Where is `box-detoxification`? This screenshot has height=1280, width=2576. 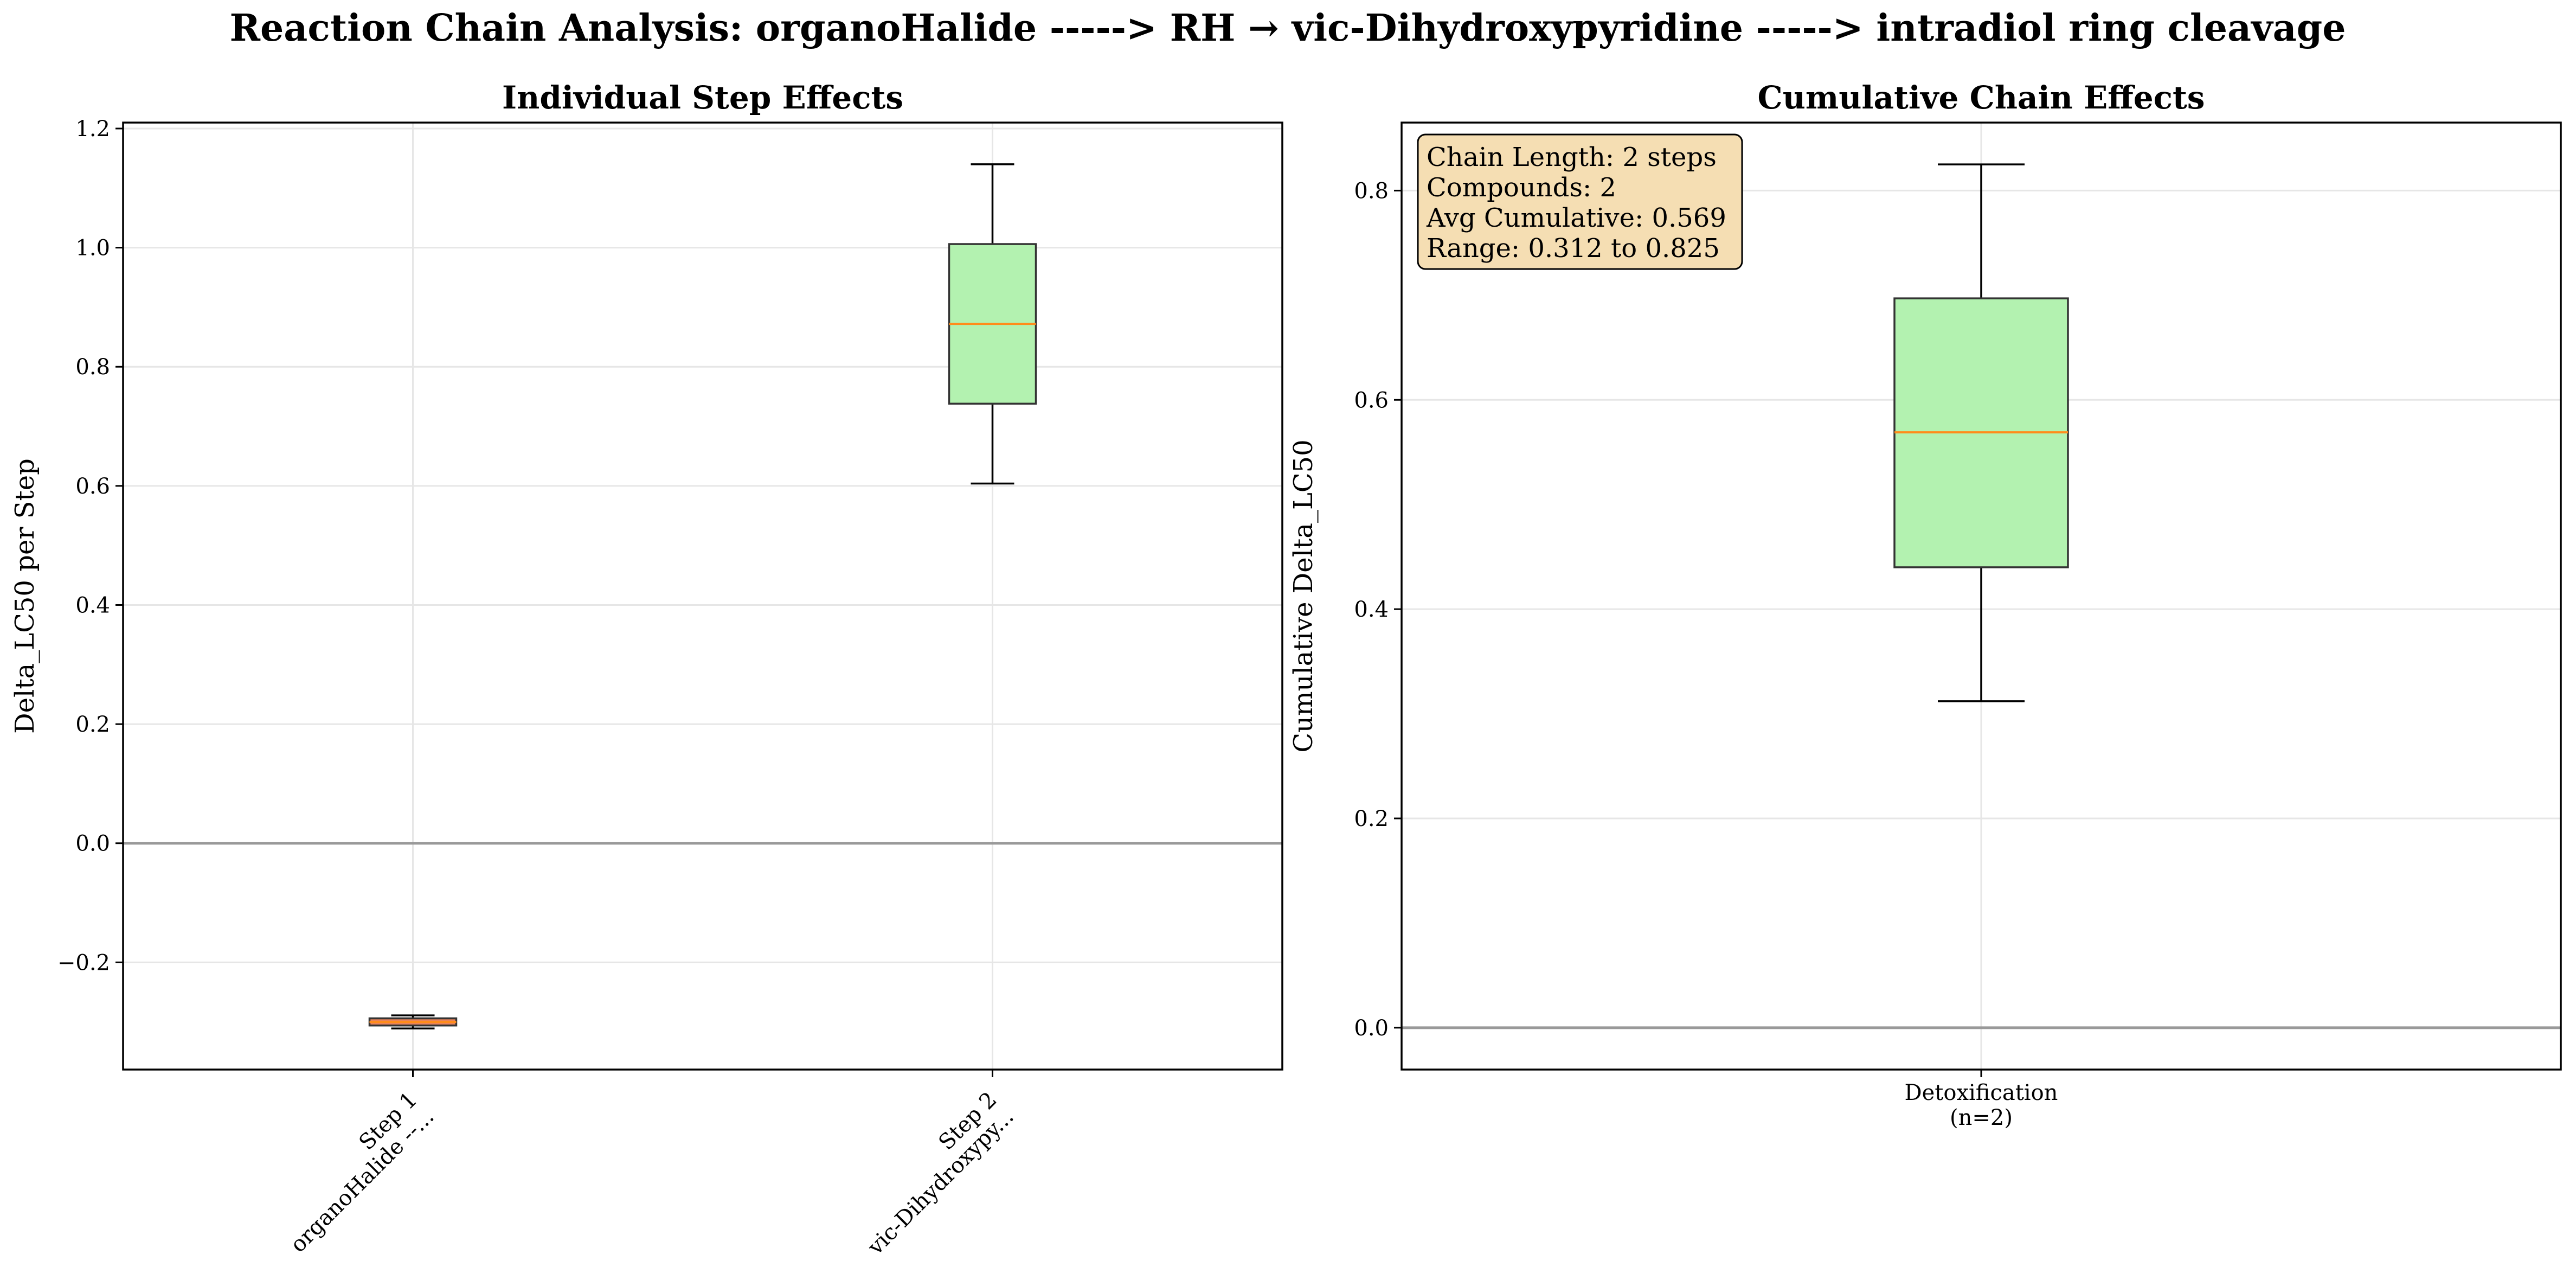
box-detoxification is located at coordinates (1981, 432).